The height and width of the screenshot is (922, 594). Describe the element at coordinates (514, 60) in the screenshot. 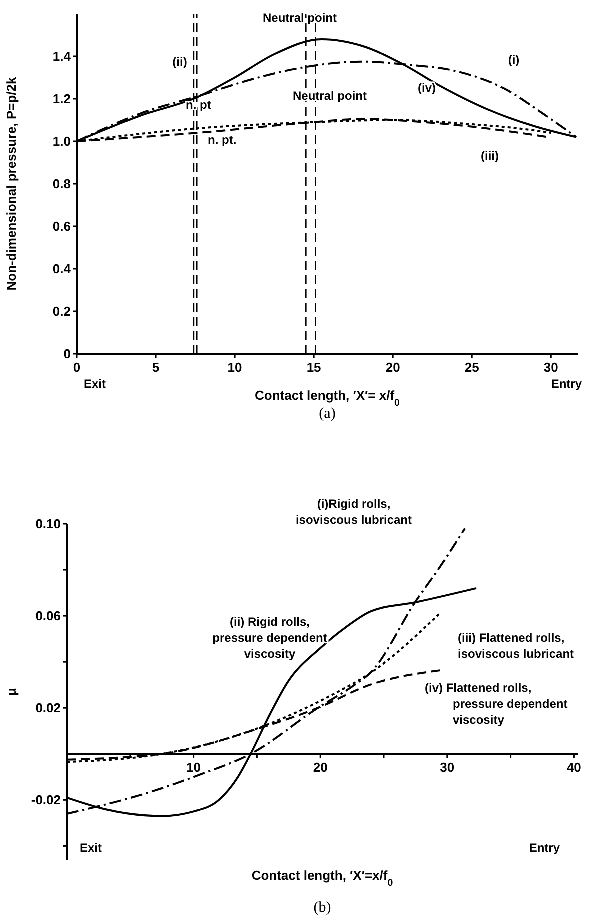

I see `annotation: (i)` at that location.